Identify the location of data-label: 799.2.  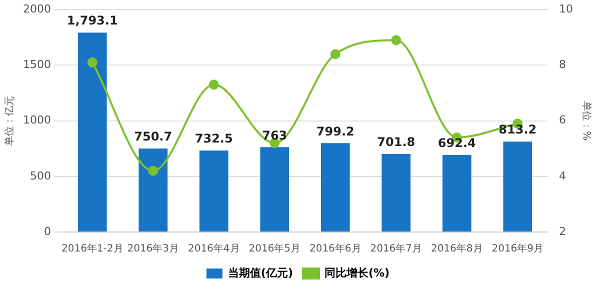
(335, 131).